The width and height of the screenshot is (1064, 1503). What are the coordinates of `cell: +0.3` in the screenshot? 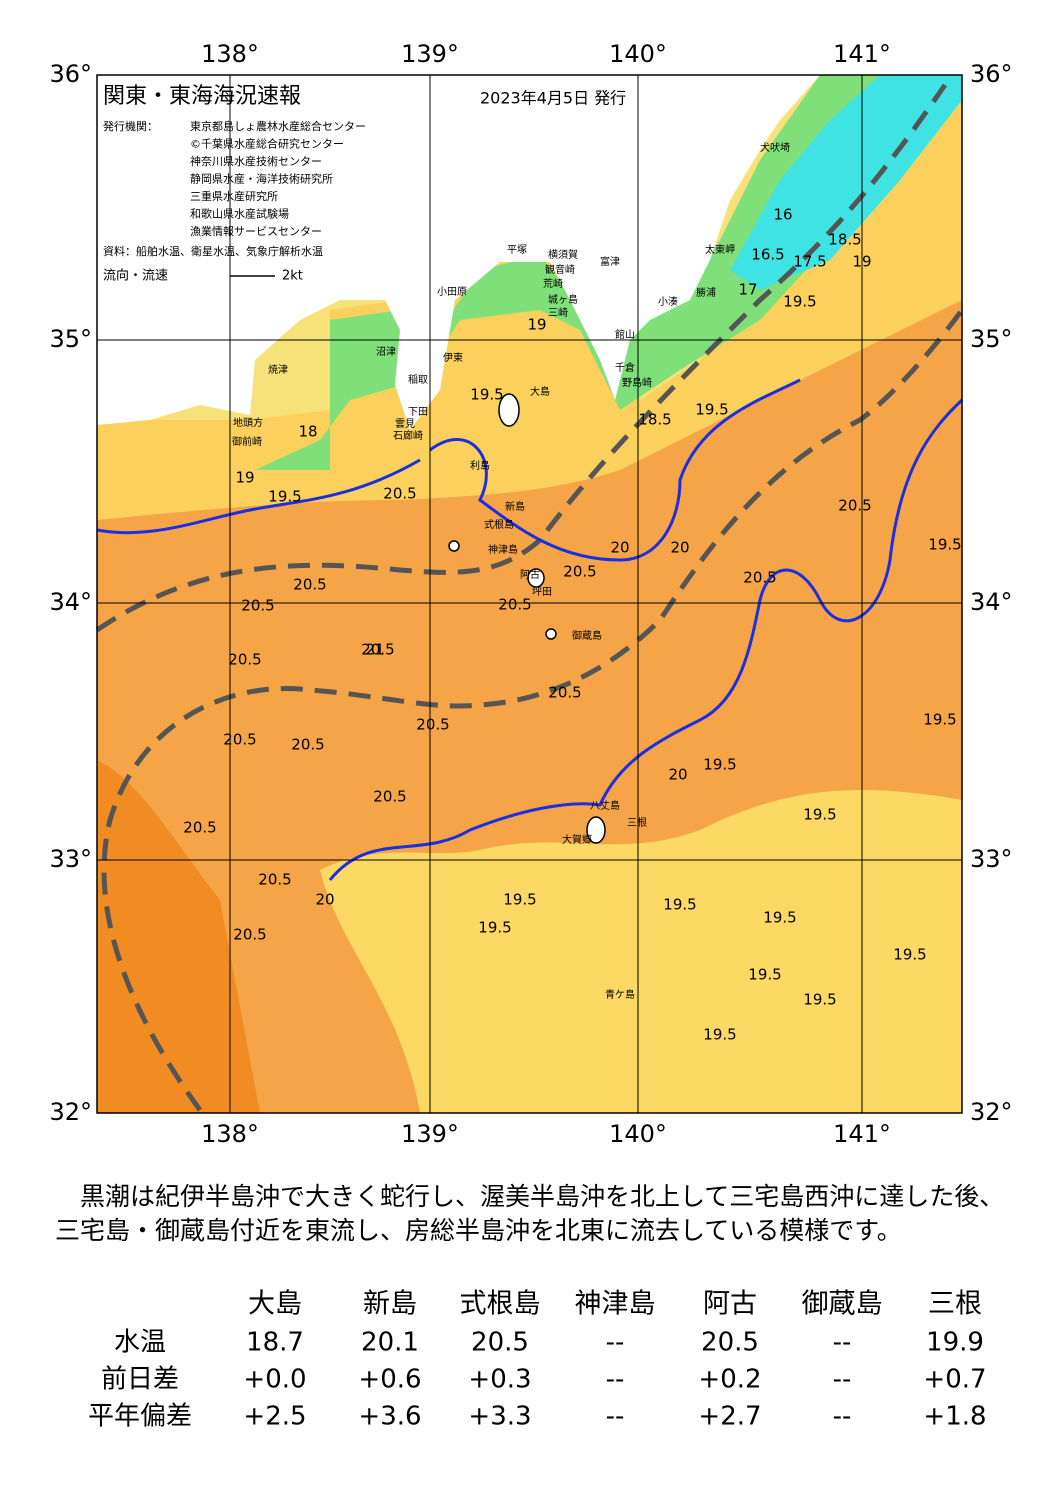 It's located at (499, 1380).